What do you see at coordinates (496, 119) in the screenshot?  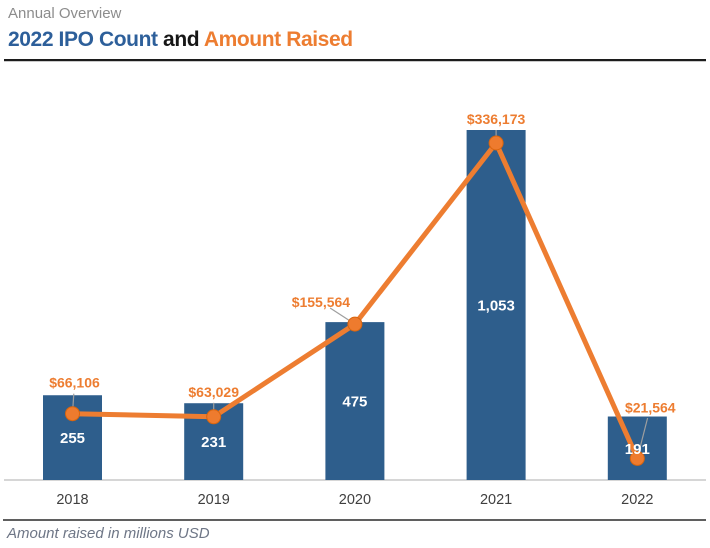 I see `amount-label-2021: $336,173` at bounding box center [496, 119].